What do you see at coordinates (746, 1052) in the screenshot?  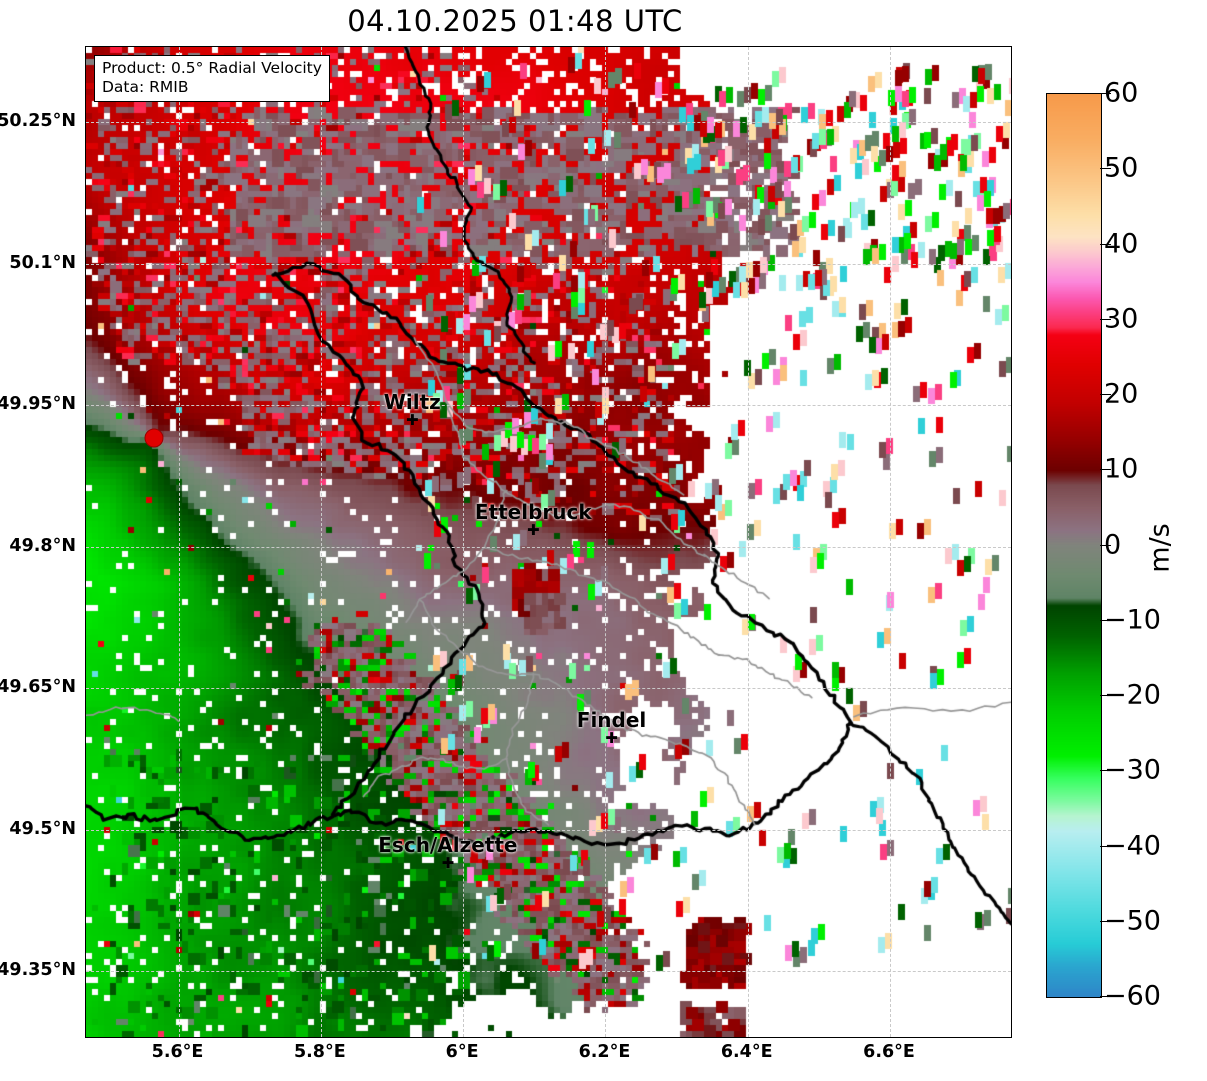 I see `x-axis-tick-label: 6.4°E` at bounding box center [746, 1052].